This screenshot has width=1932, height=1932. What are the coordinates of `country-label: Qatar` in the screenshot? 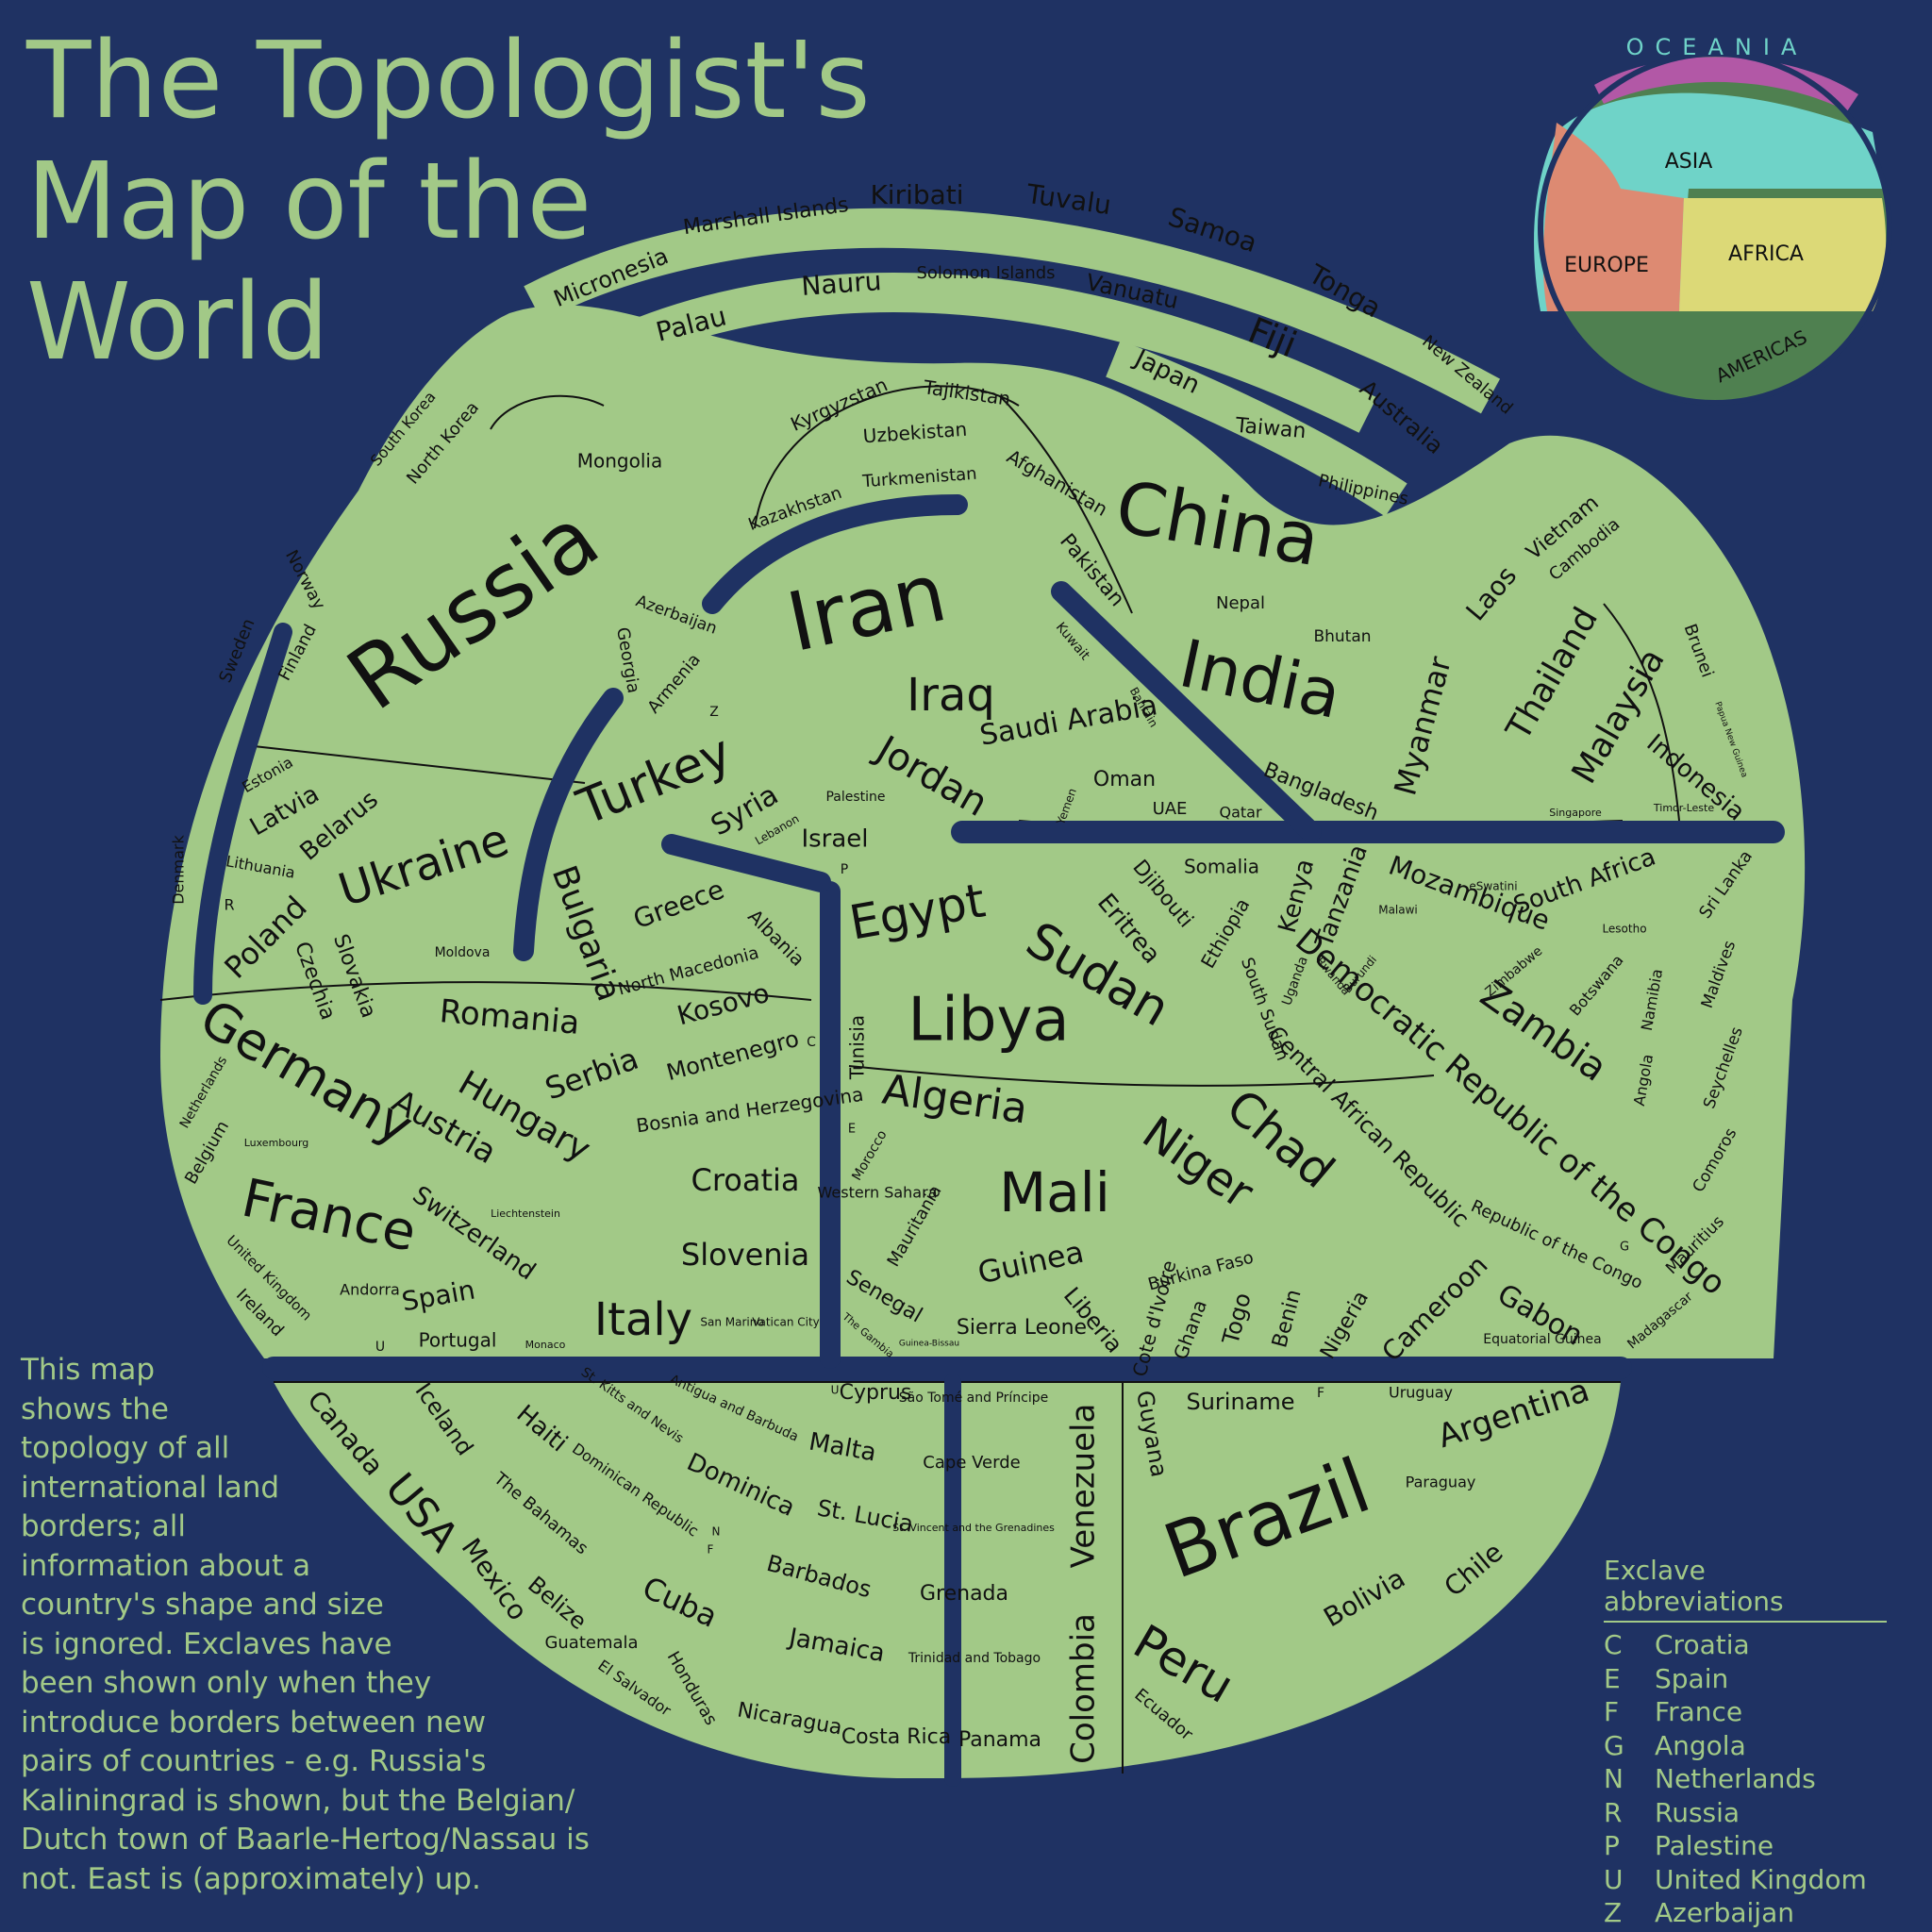 It's located at (1240, 813).